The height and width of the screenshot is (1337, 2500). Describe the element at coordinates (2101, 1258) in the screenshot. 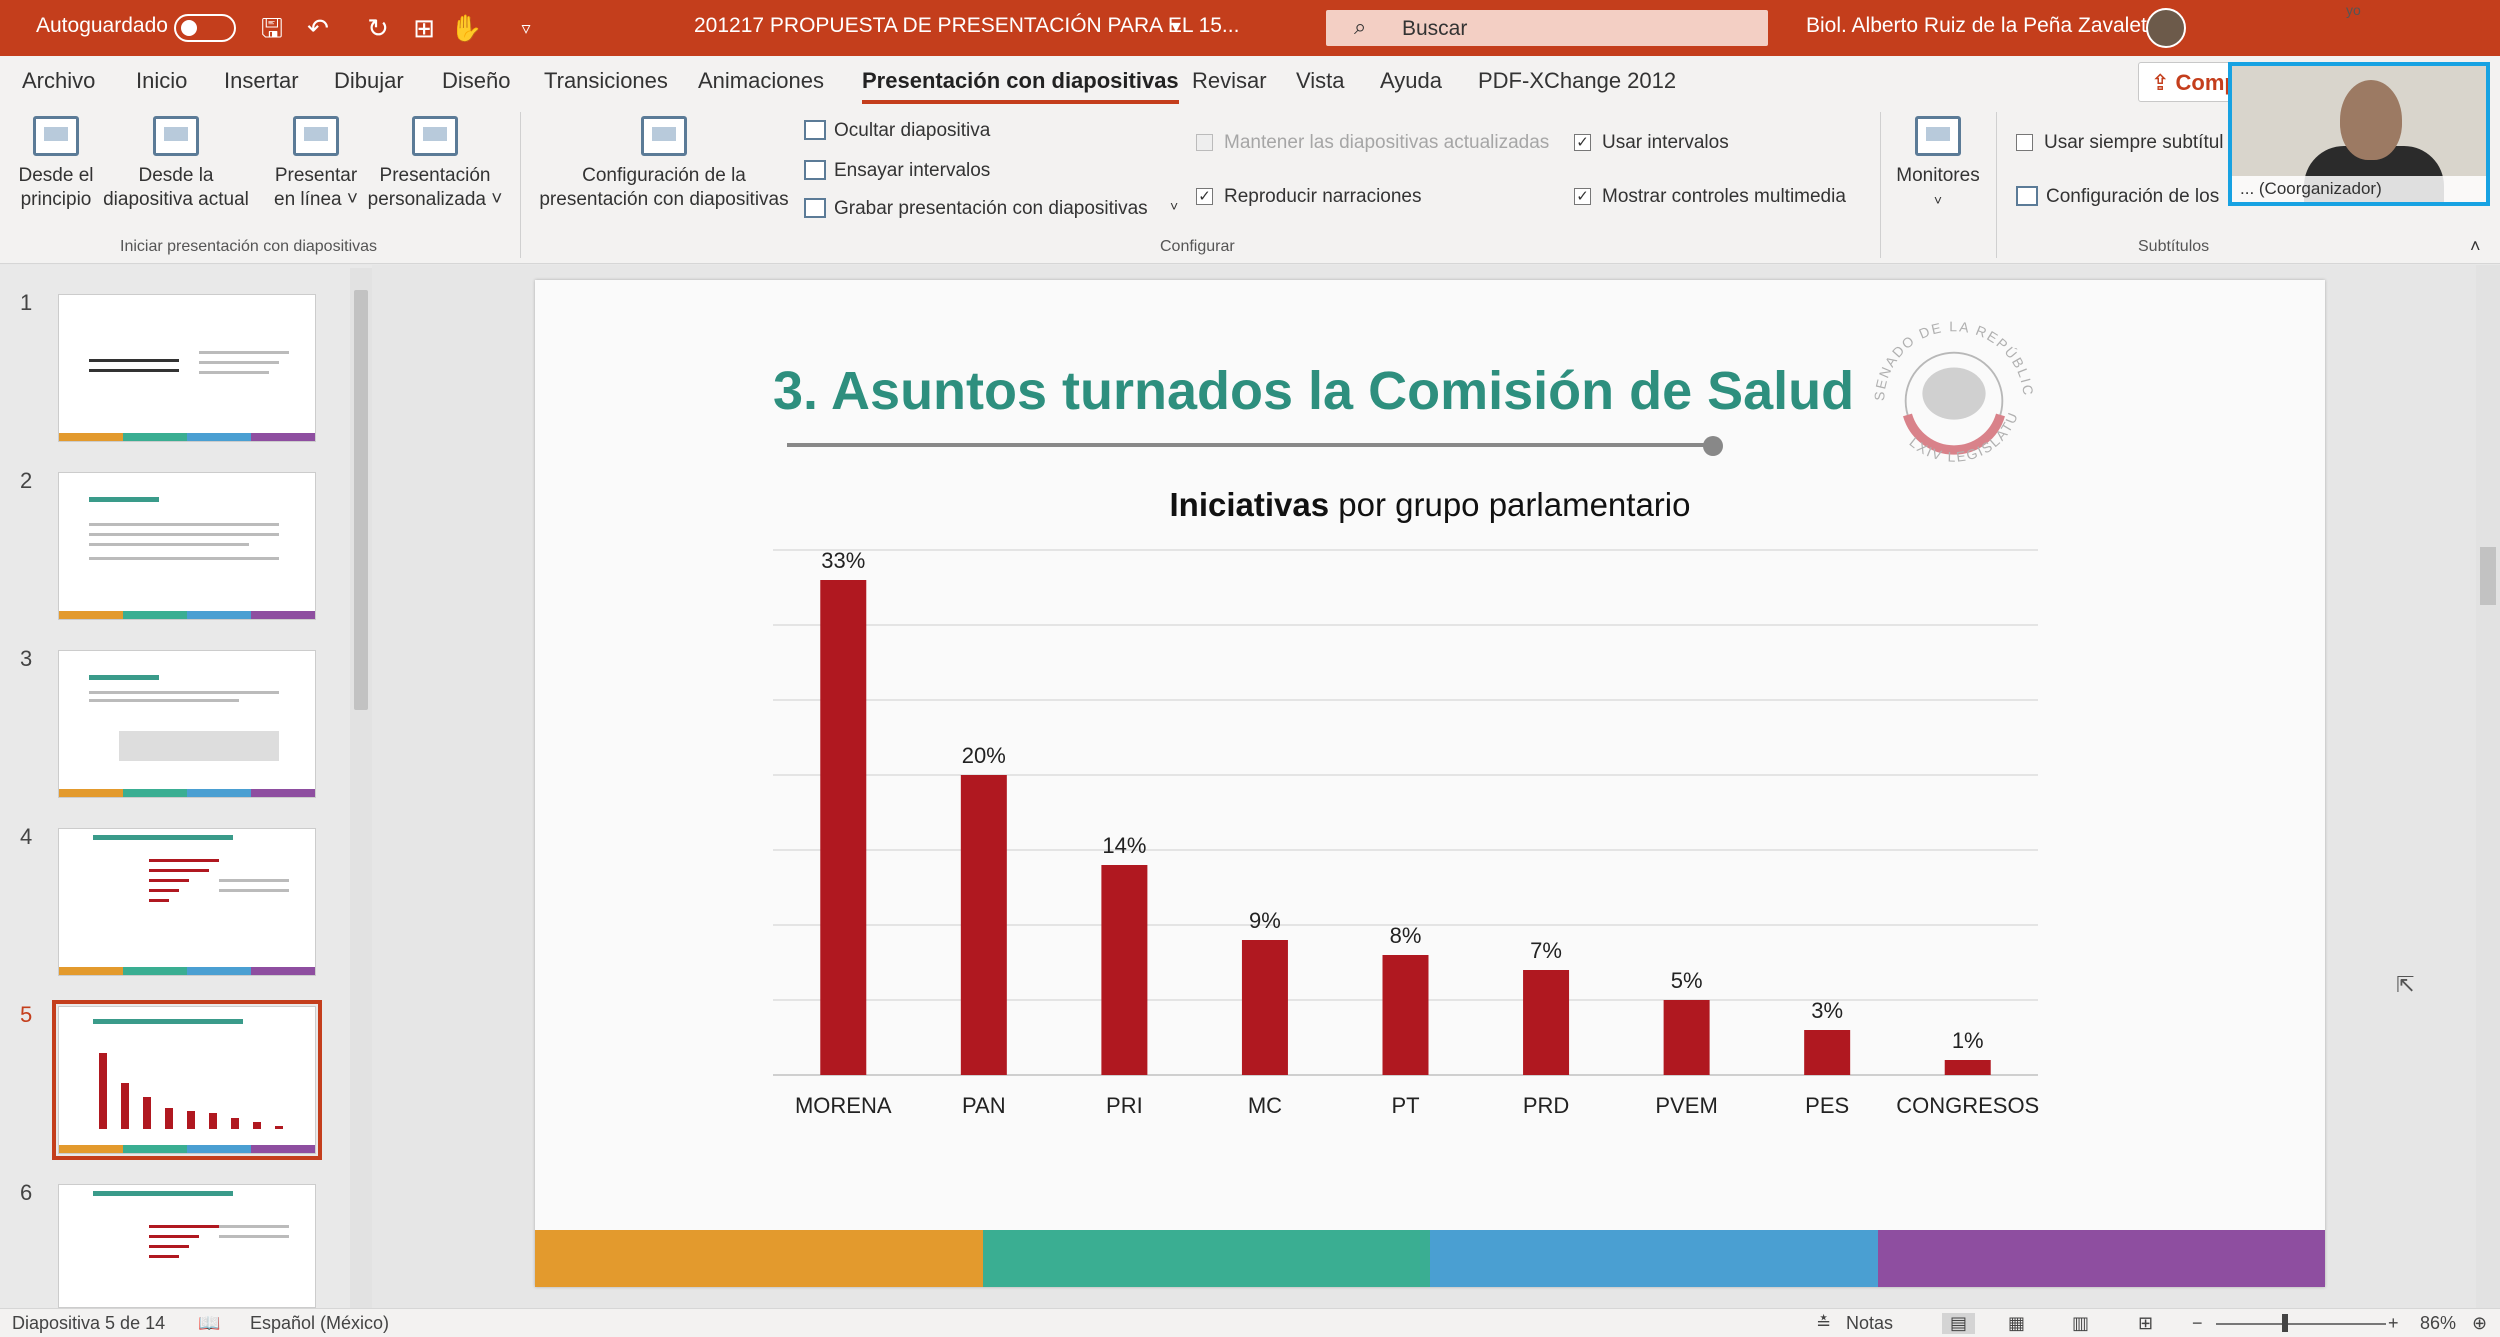

I see `color-segment-purple` at that location.